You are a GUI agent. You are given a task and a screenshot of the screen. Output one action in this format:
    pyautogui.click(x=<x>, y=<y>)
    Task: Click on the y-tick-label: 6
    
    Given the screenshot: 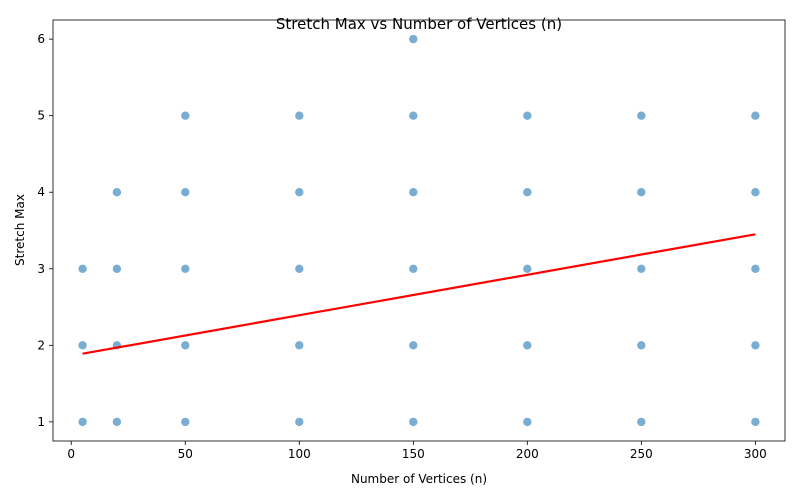 What is the action you would take?
    pyautogui.click(x=41, y=39)
    